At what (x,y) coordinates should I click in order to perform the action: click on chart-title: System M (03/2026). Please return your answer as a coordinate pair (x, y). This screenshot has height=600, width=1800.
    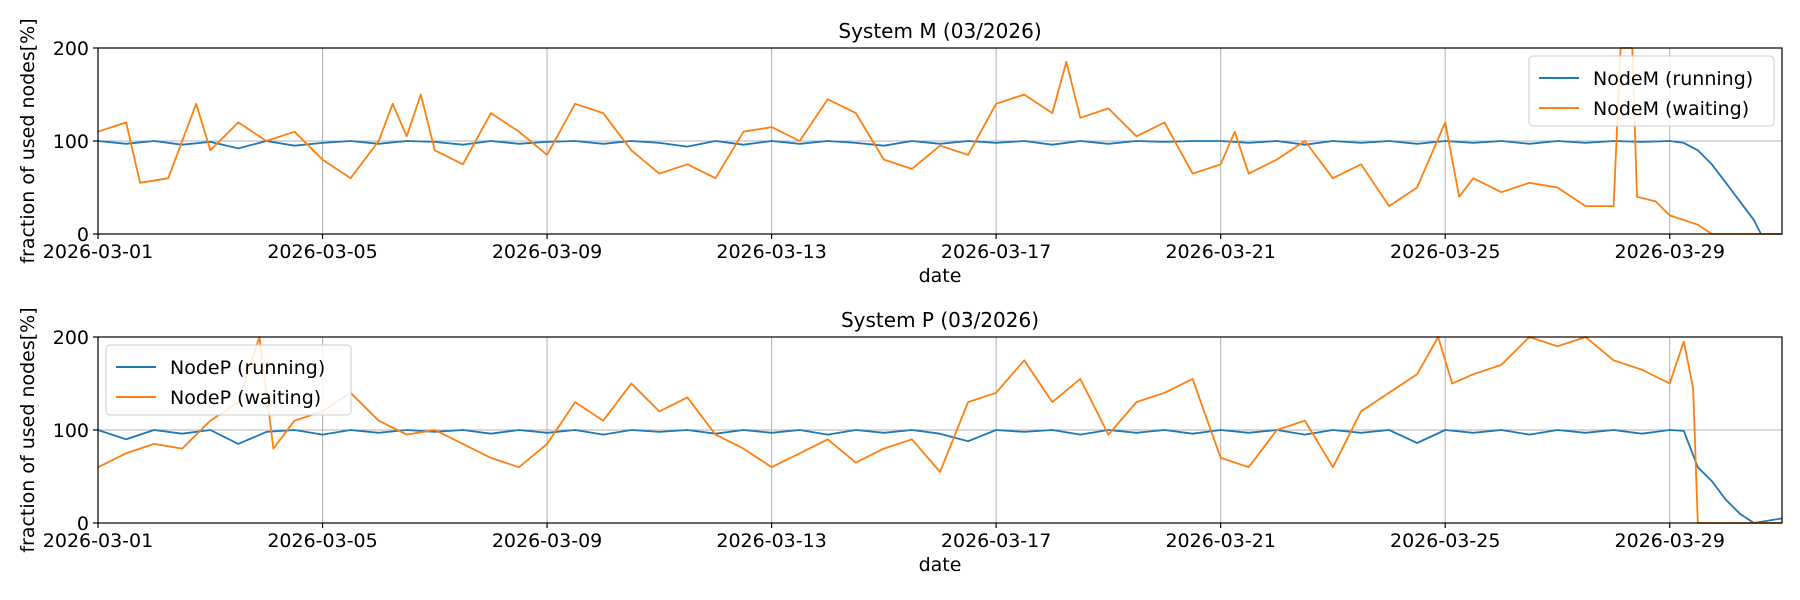
    Looking at the image, I should click on (939, 31).